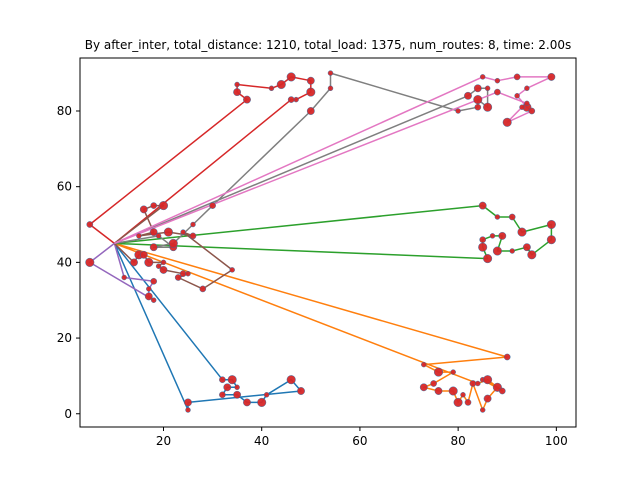 This screenshot has height=480, width=640. Describe the element at coordinates (68, 262) in the screenshot. I see `y-axis: 0 20 40 60 80` at that location.